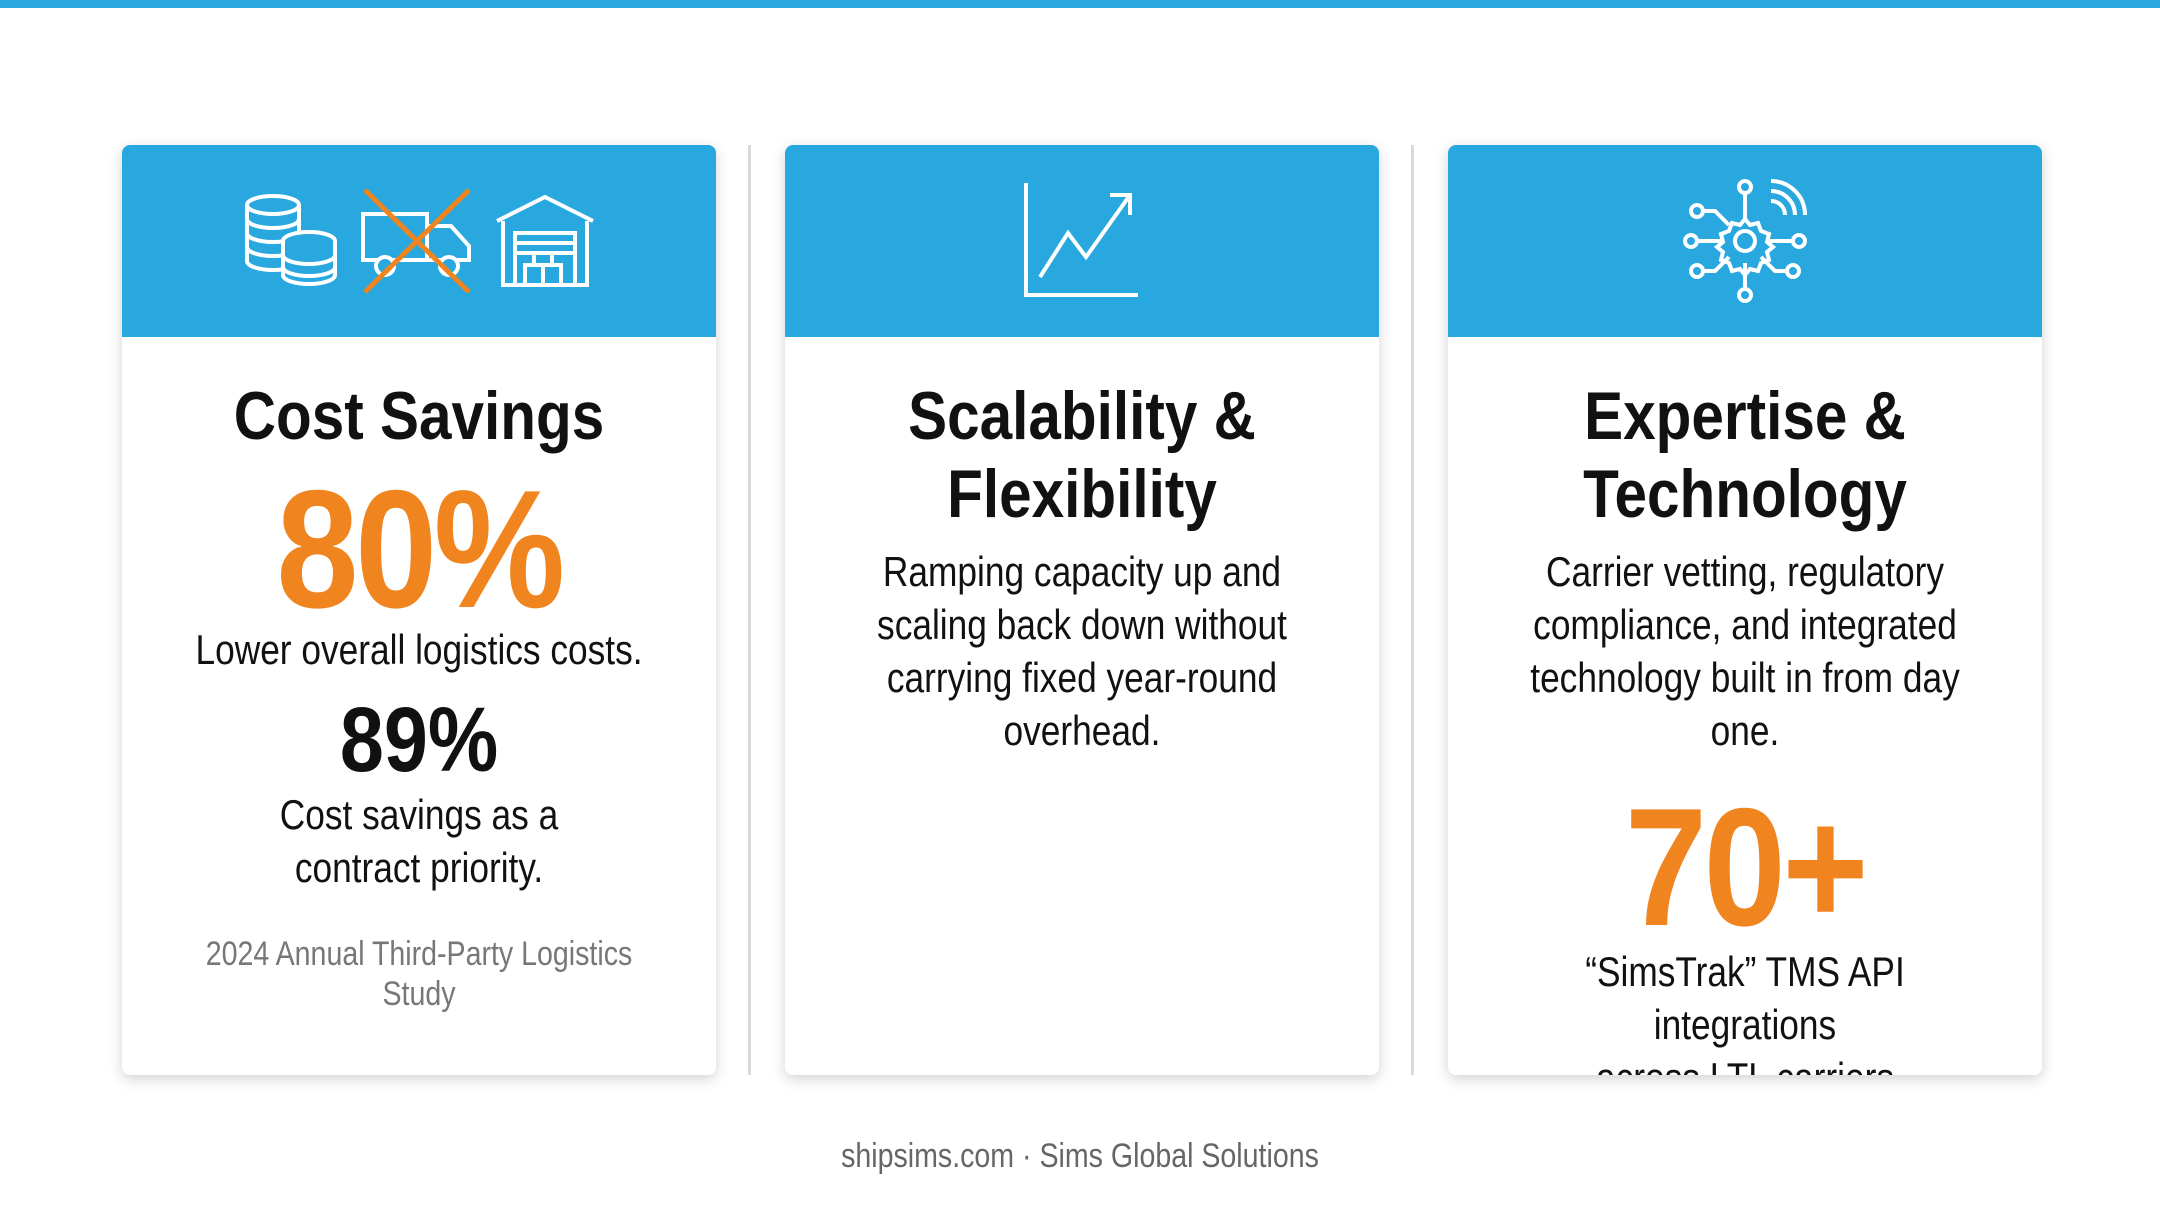 The height and width of the screenshot is (1206, 2160). Describe the element at coordinates (419, 416) in the screenshot. I see `card-title: Cost Savings` at that location.